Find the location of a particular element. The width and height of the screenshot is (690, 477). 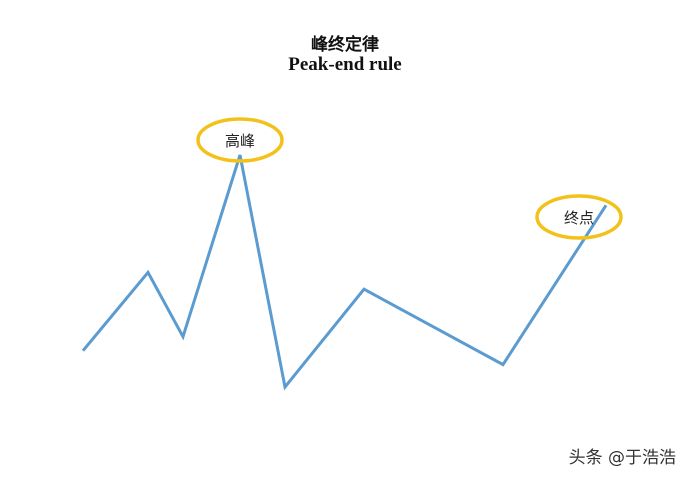

peak-label: 高峰 is located at coordinates (240, 141).